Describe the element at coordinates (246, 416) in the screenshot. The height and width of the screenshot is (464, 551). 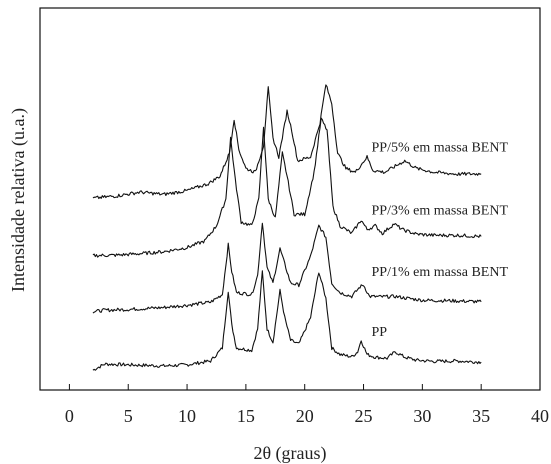
I see `x-tick-label: 15` at that location.